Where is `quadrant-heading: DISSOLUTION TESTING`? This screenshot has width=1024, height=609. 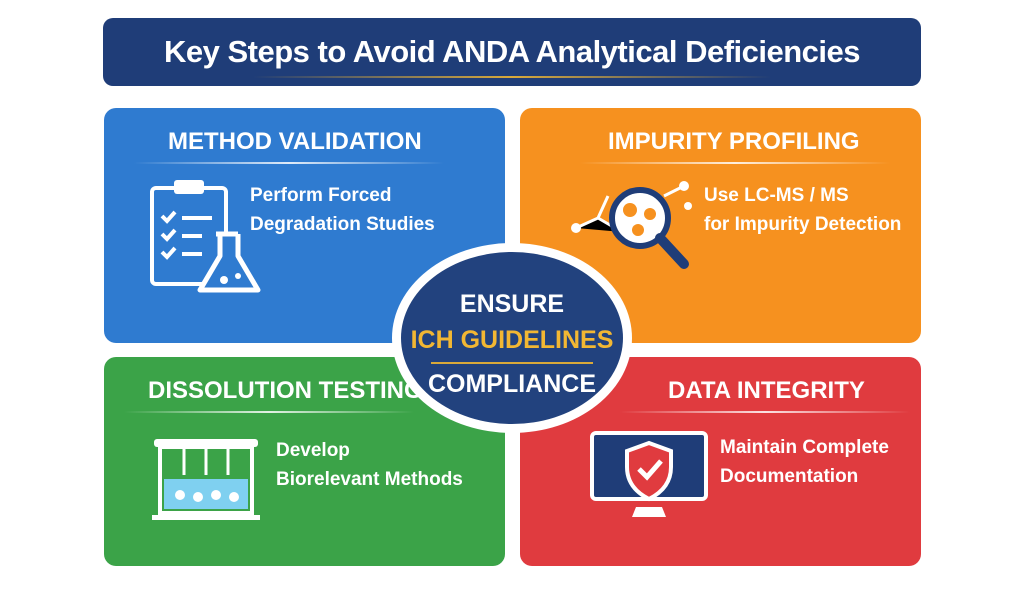 quadrant-heading: DISSOLUTION TESTING is located at coordinates (285, 390).